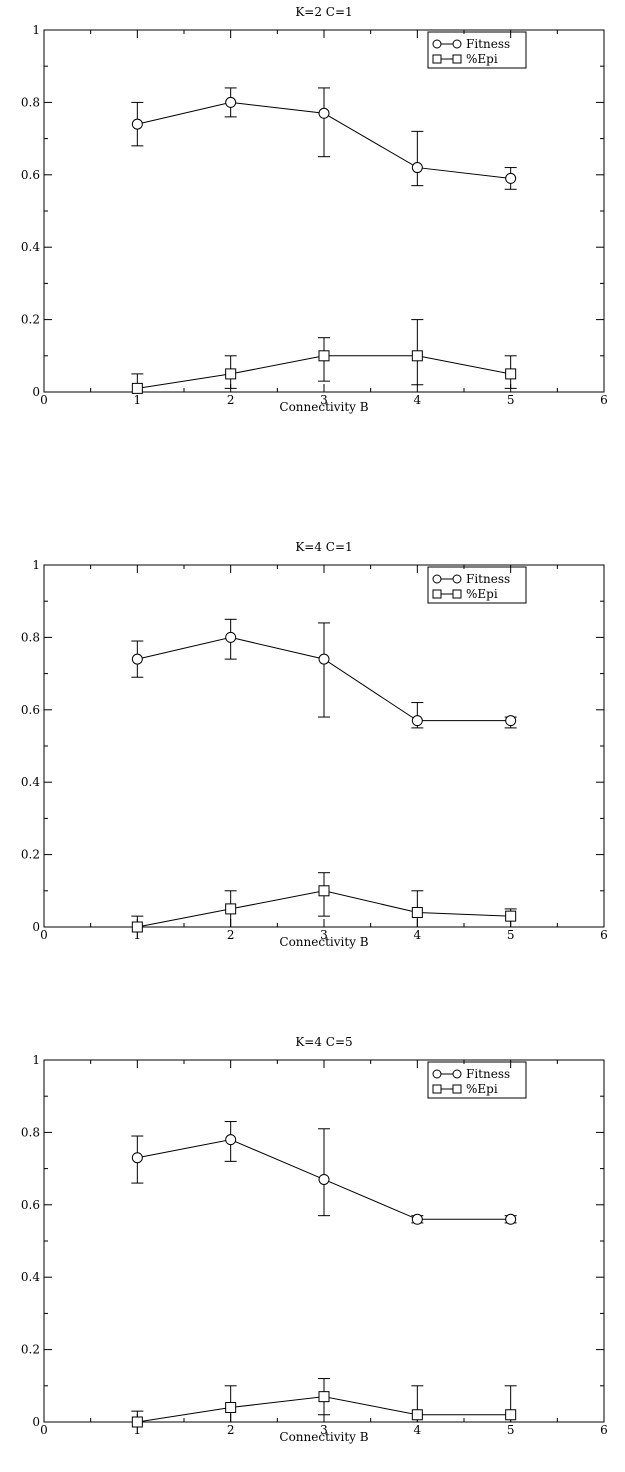  Describe the element at coordinates (323, 1042) in the screenshot. I see `chart-title: K=4 C=5` at that location.